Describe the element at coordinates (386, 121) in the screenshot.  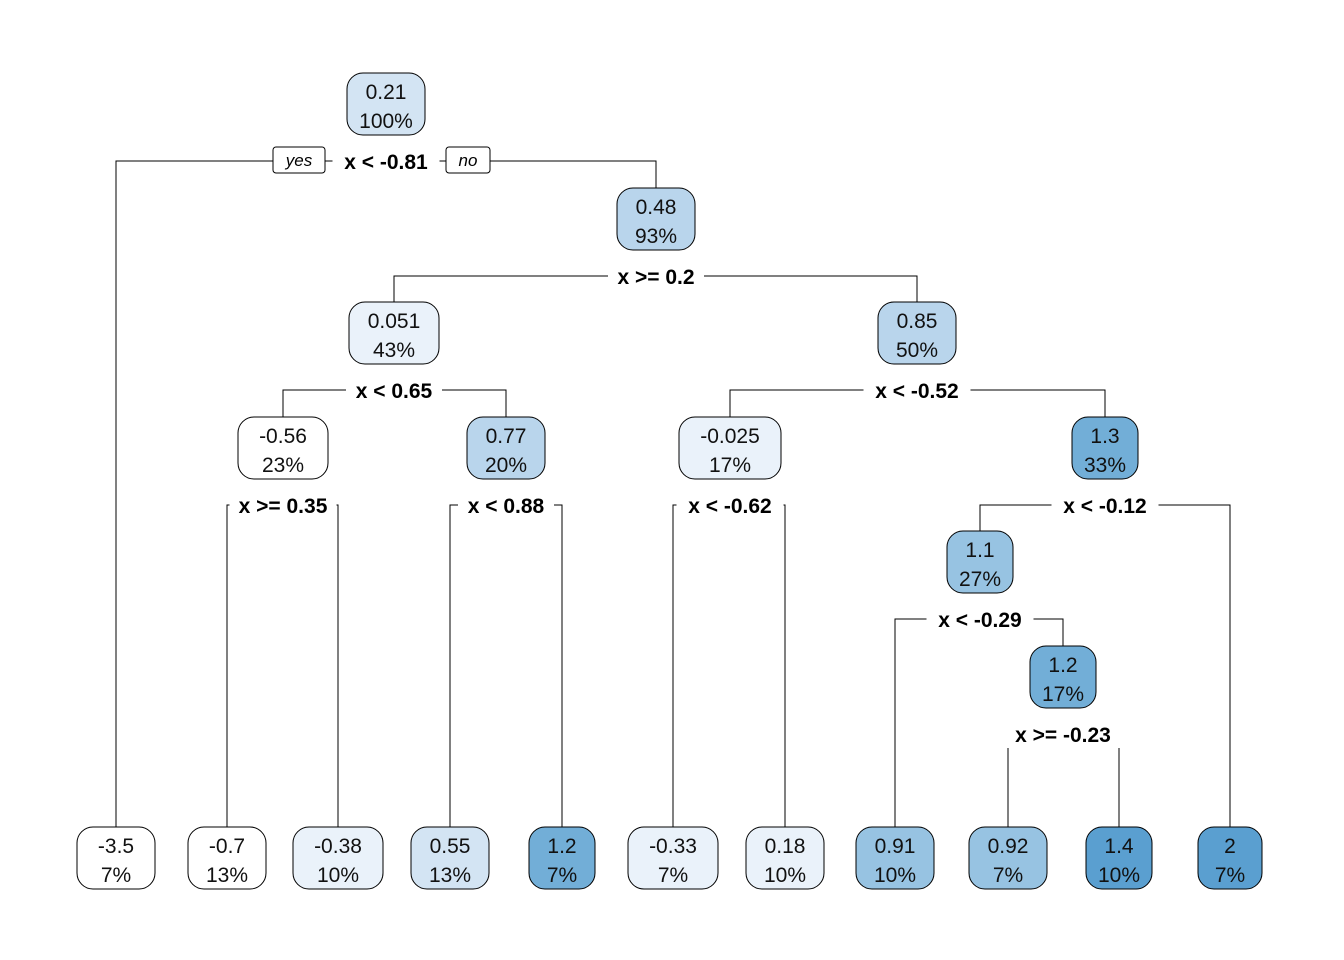
I see `node-percent: 100%` at that location.